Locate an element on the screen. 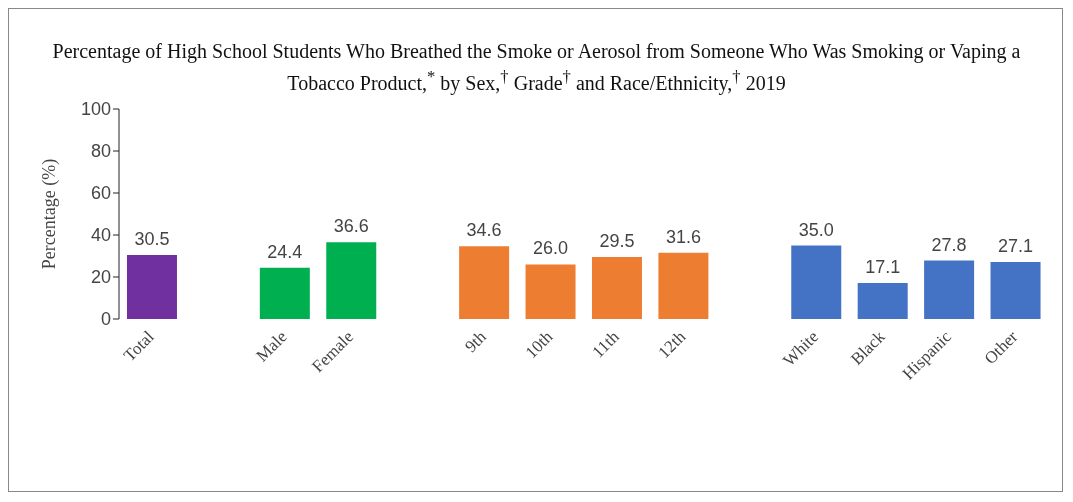 The width and height of the screenshot is (1073, 502). chart-title: Percentage of High School Students Who Breathed the Smoke or Aerosol from Someone Who Was Smoking or Vaping a Tobacco Product,$^{*}$ by Sex,$^{†}$ Grade$^{†}$ and Race/Ethnicity,$^{†}$ 2019 is located at coordinates (536, 67).